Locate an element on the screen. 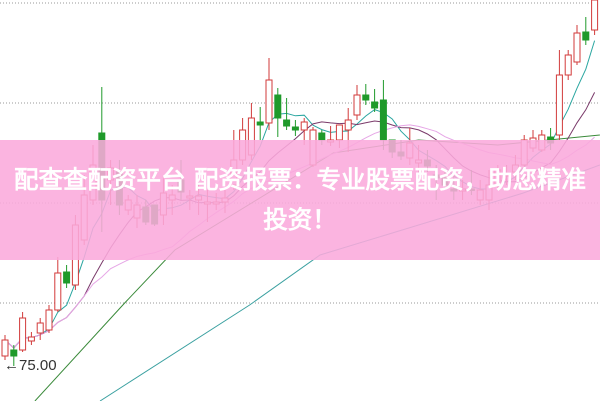 The width and height of the screenshot is (600, 401). low-price-annotation: ←75.00 is located at coordinates (30, 365).